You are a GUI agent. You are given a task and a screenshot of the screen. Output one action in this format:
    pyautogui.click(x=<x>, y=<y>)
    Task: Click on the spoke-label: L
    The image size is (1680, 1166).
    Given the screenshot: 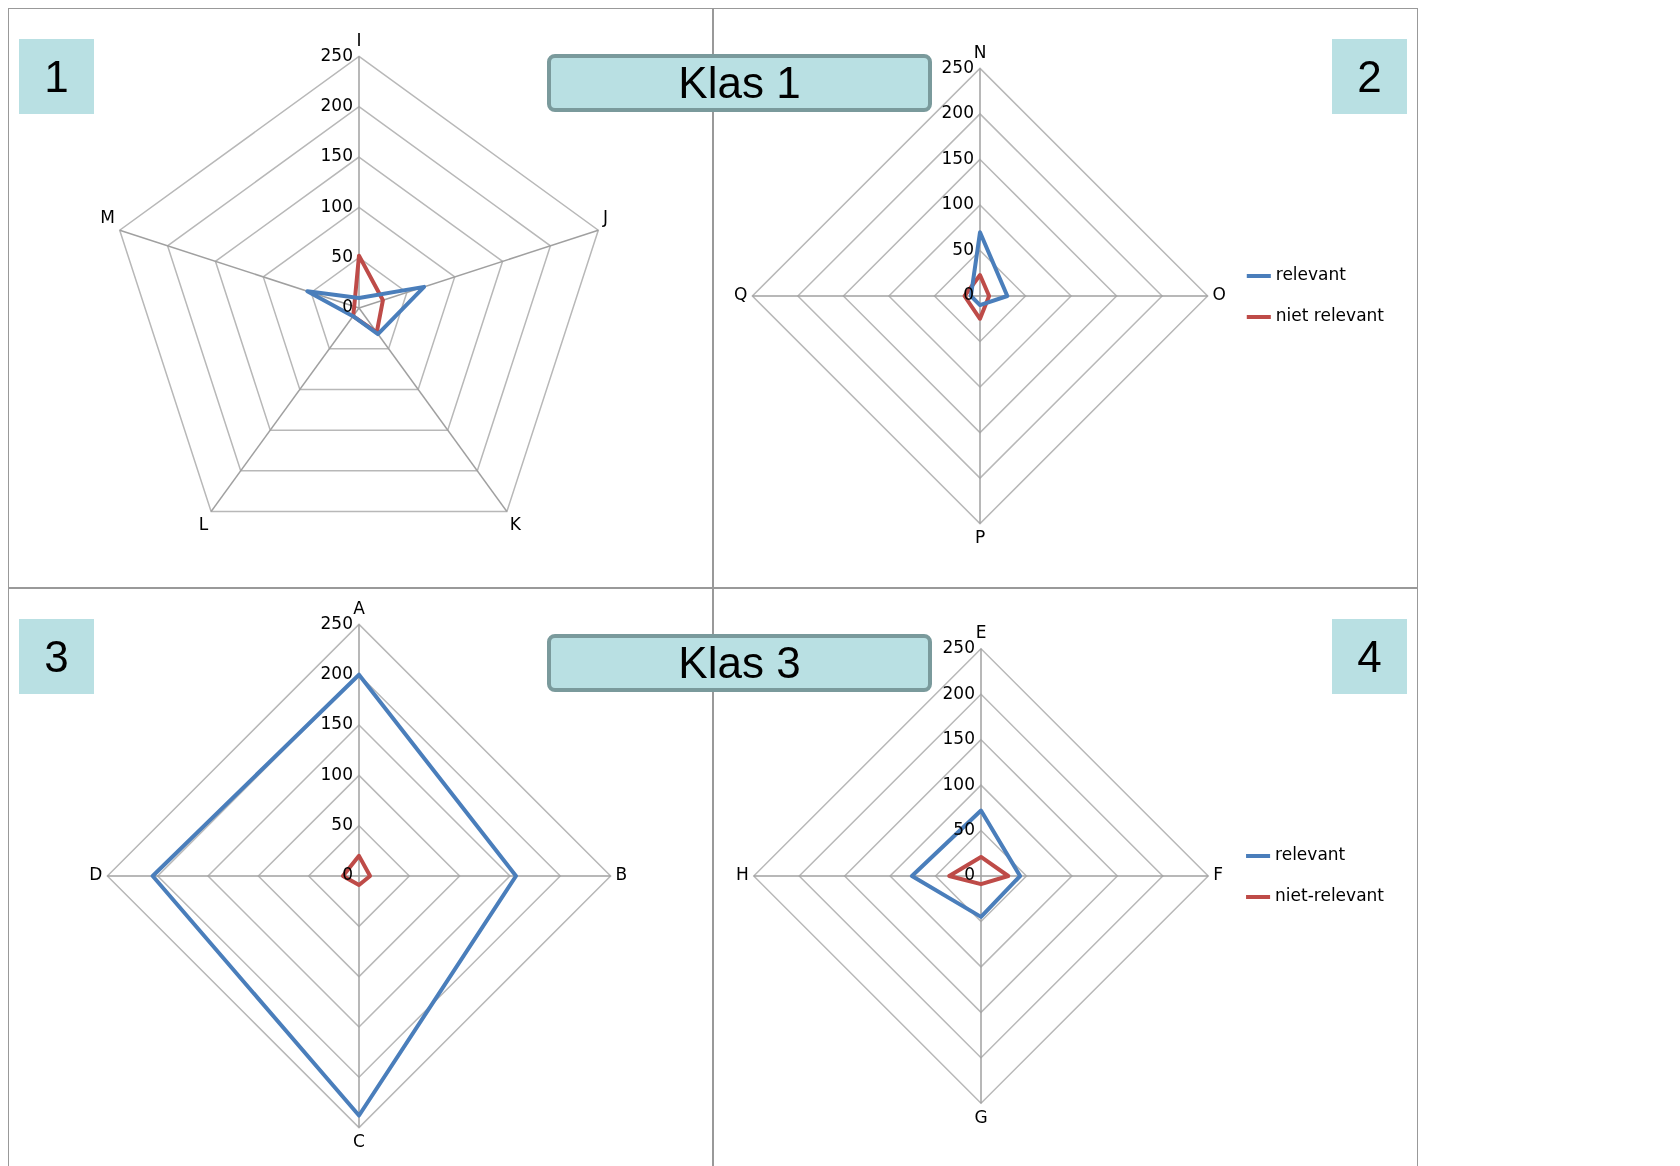 What is the action you would take?
    pyautogui.click(x=203, y=524)
    